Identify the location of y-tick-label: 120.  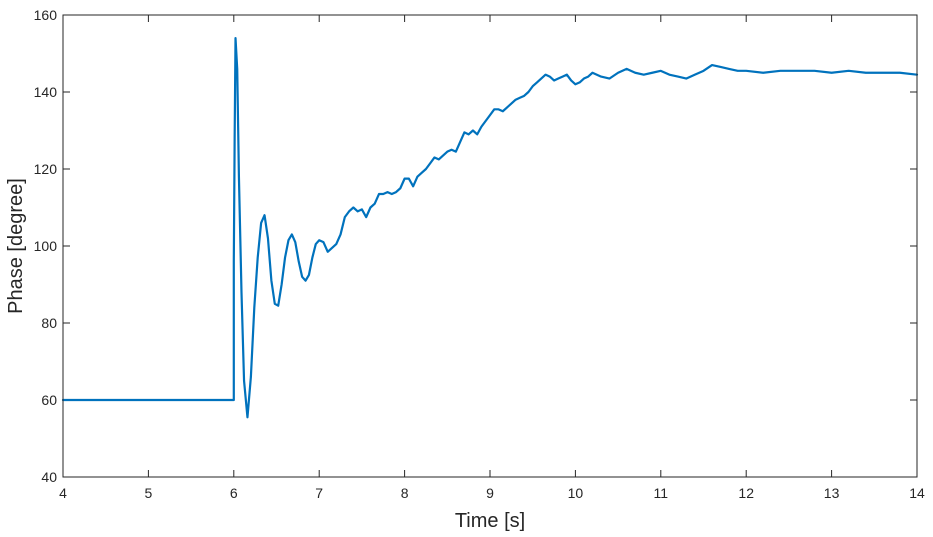
(46, 169).